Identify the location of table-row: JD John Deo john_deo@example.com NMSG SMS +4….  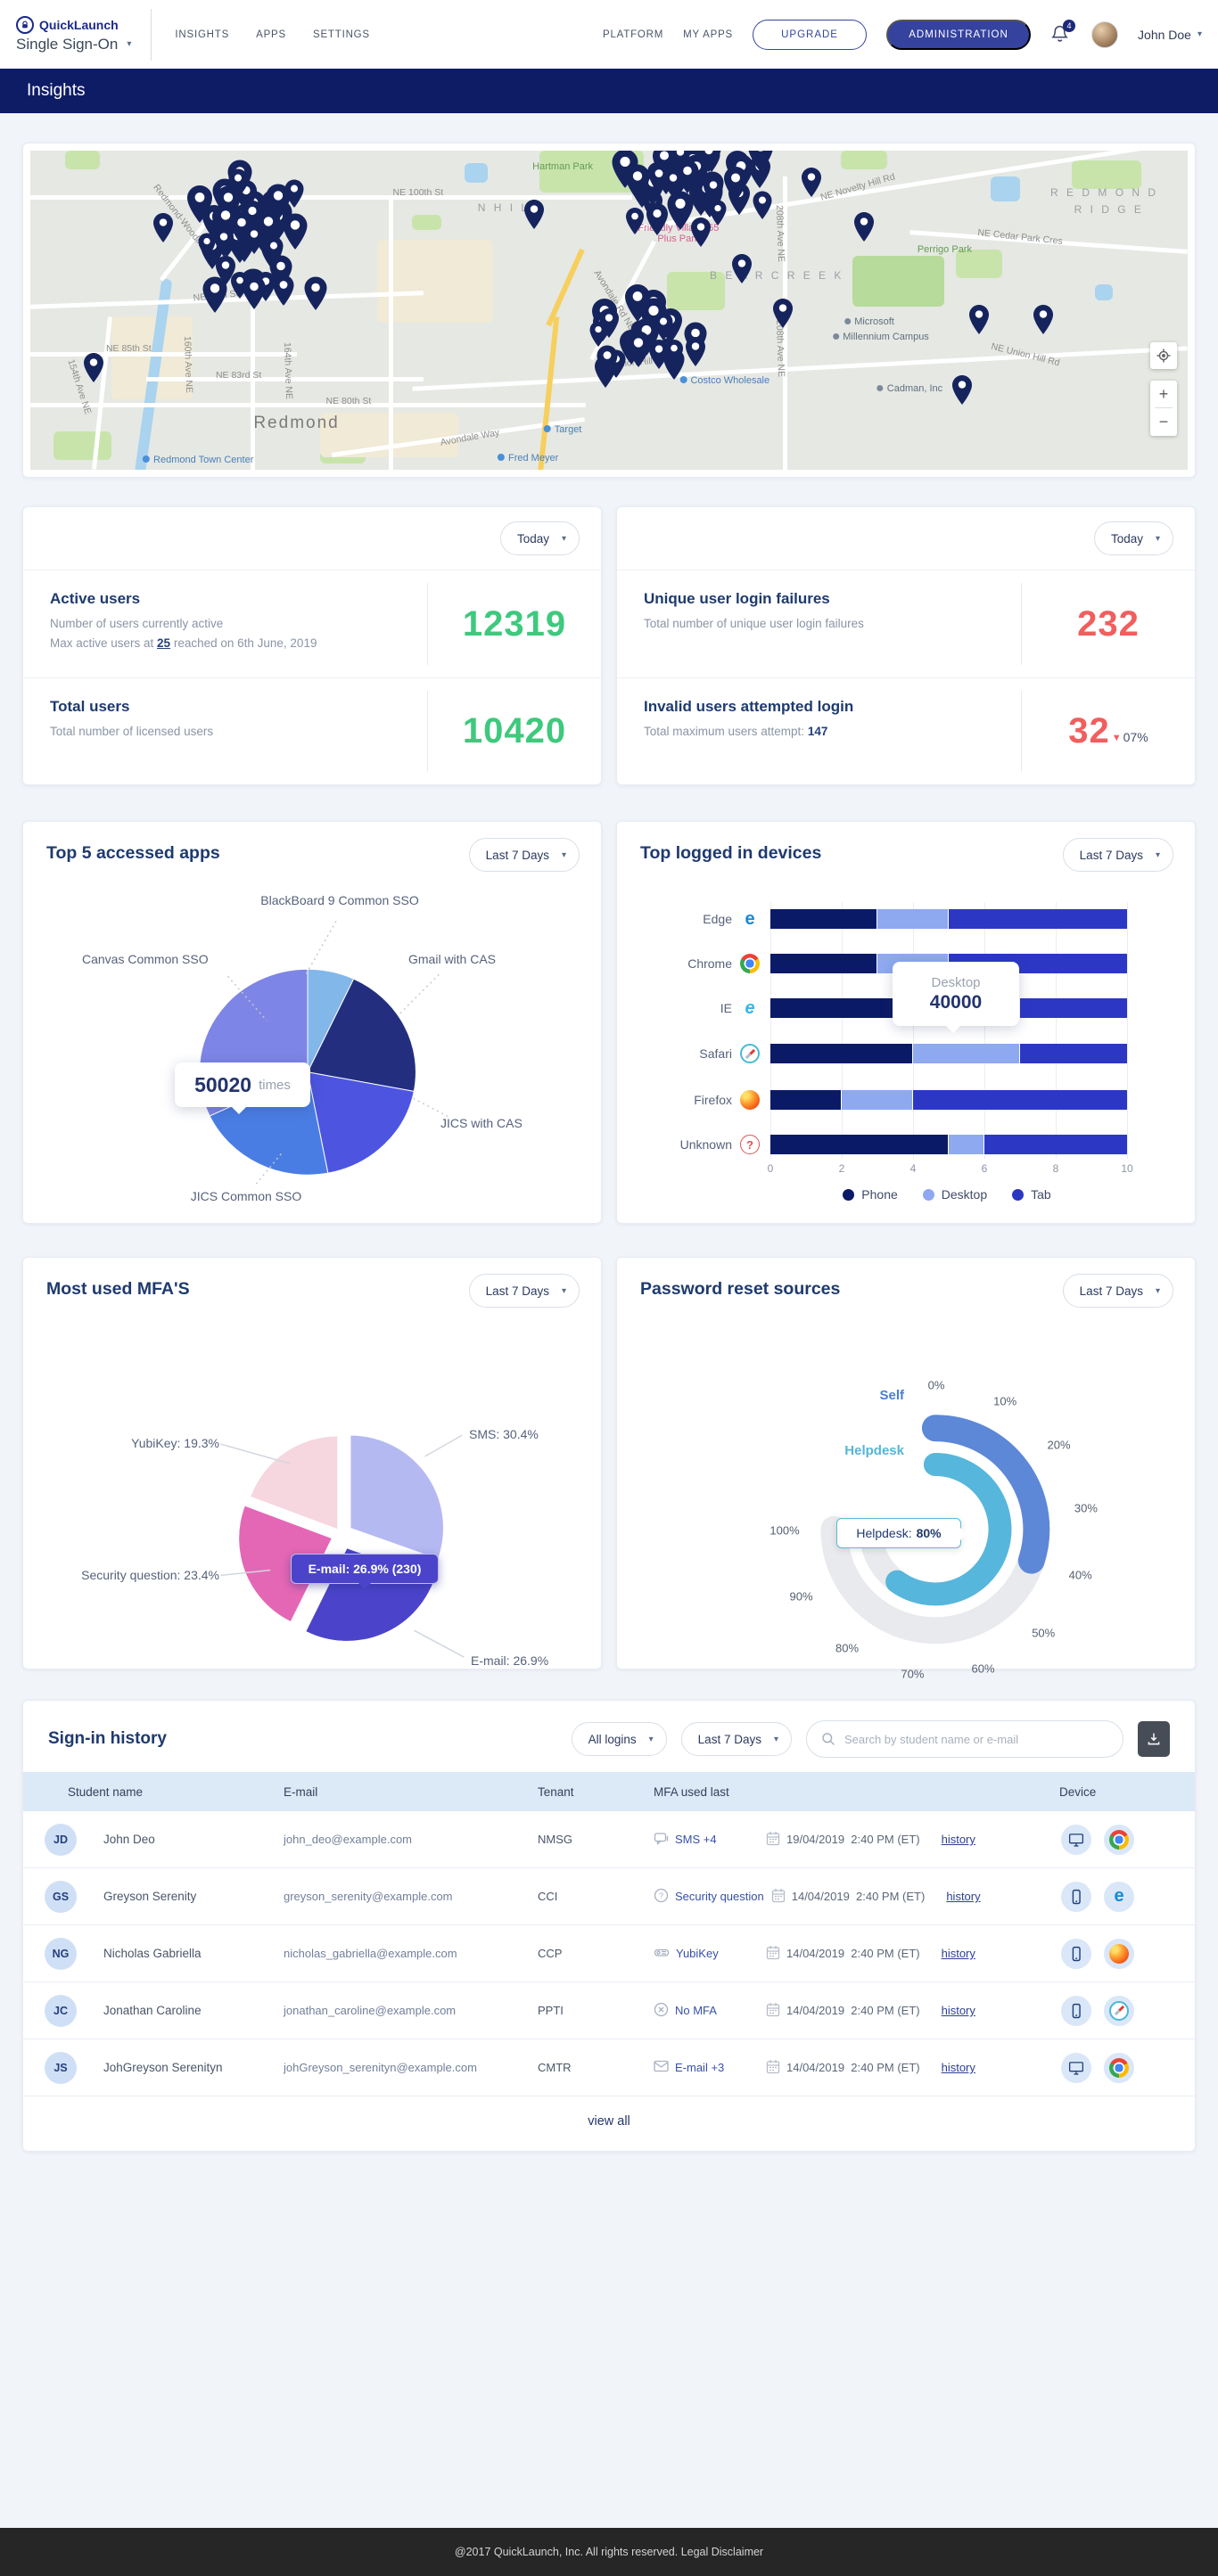
(609, 1840).